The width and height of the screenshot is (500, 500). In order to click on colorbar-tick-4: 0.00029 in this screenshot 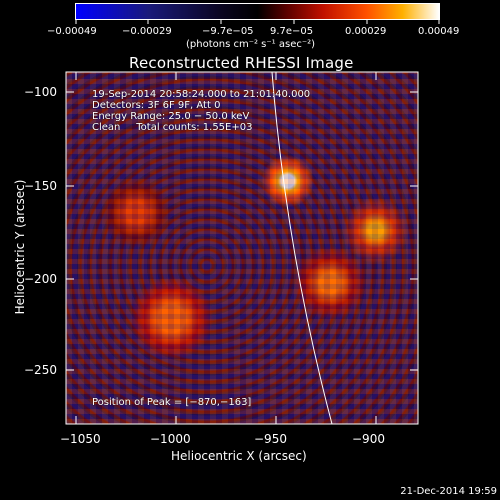, I will do `click(366, 31)`.